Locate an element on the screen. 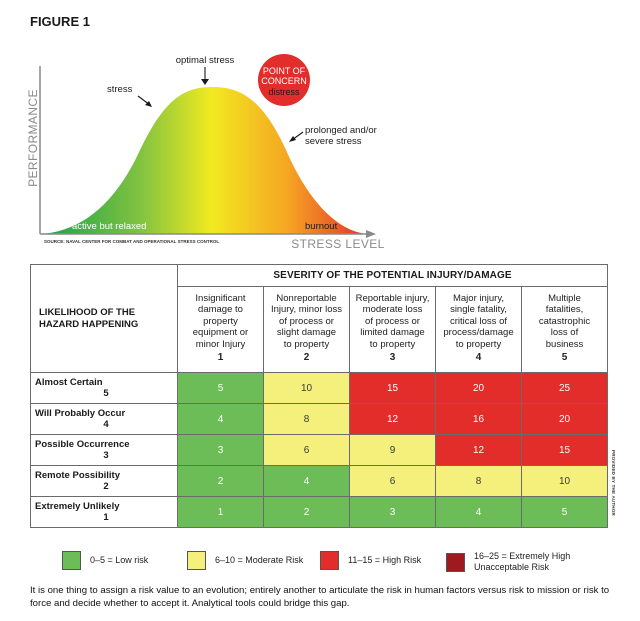  matrix-row: Remote Possibility 2 2 4 6 8 10 is located at coordinates (319, 481).